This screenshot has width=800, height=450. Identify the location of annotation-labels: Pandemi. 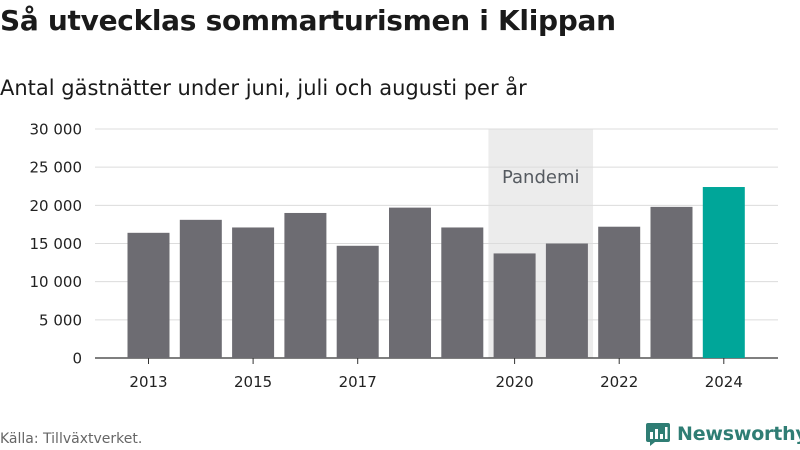
(541, 177).